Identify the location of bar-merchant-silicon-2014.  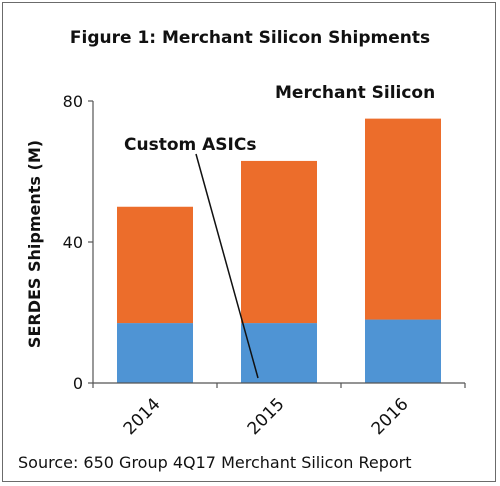
(155, 265).